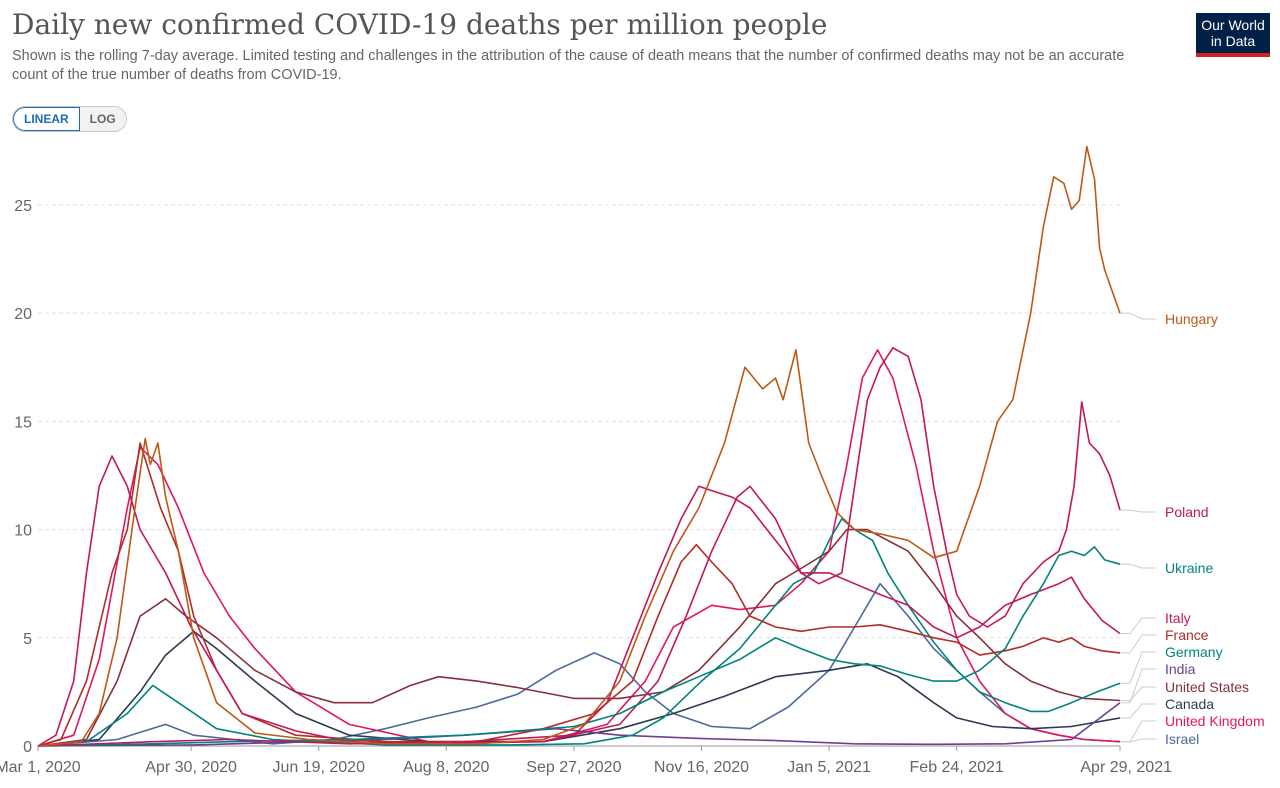 The height and width of the screenshot is (788, 1280). What do you see at coordinates (23, 314) in the screenshot?
I see `y-tick-label: 20` at bounding box center [23, 314].